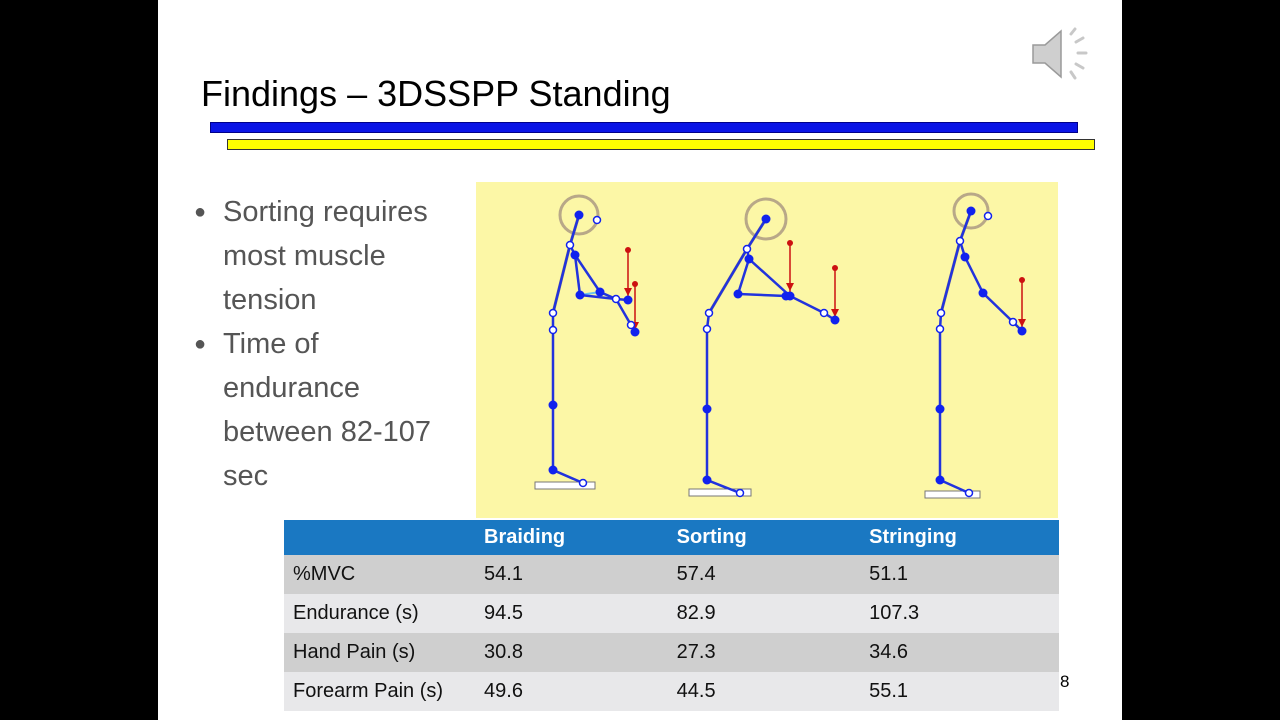 This screenshot has width=1280, height=720. I want to click on table-header-cell: Braiding, so click(580, 537).